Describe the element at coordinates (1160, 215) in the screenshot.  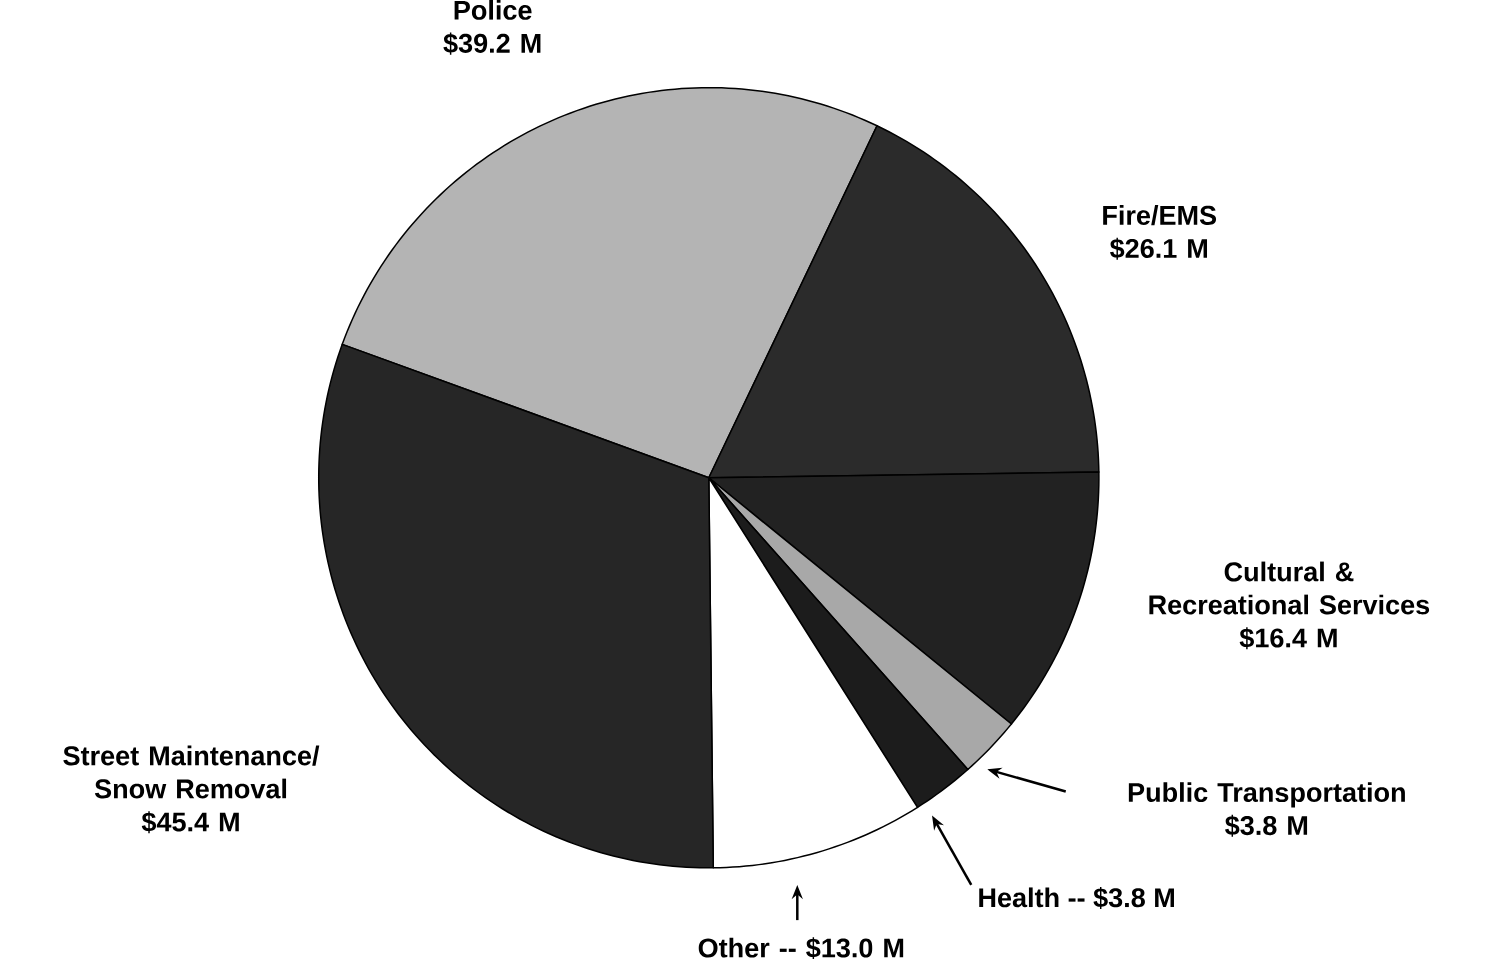
I see `slice-label: Fire/EMS` at that location.